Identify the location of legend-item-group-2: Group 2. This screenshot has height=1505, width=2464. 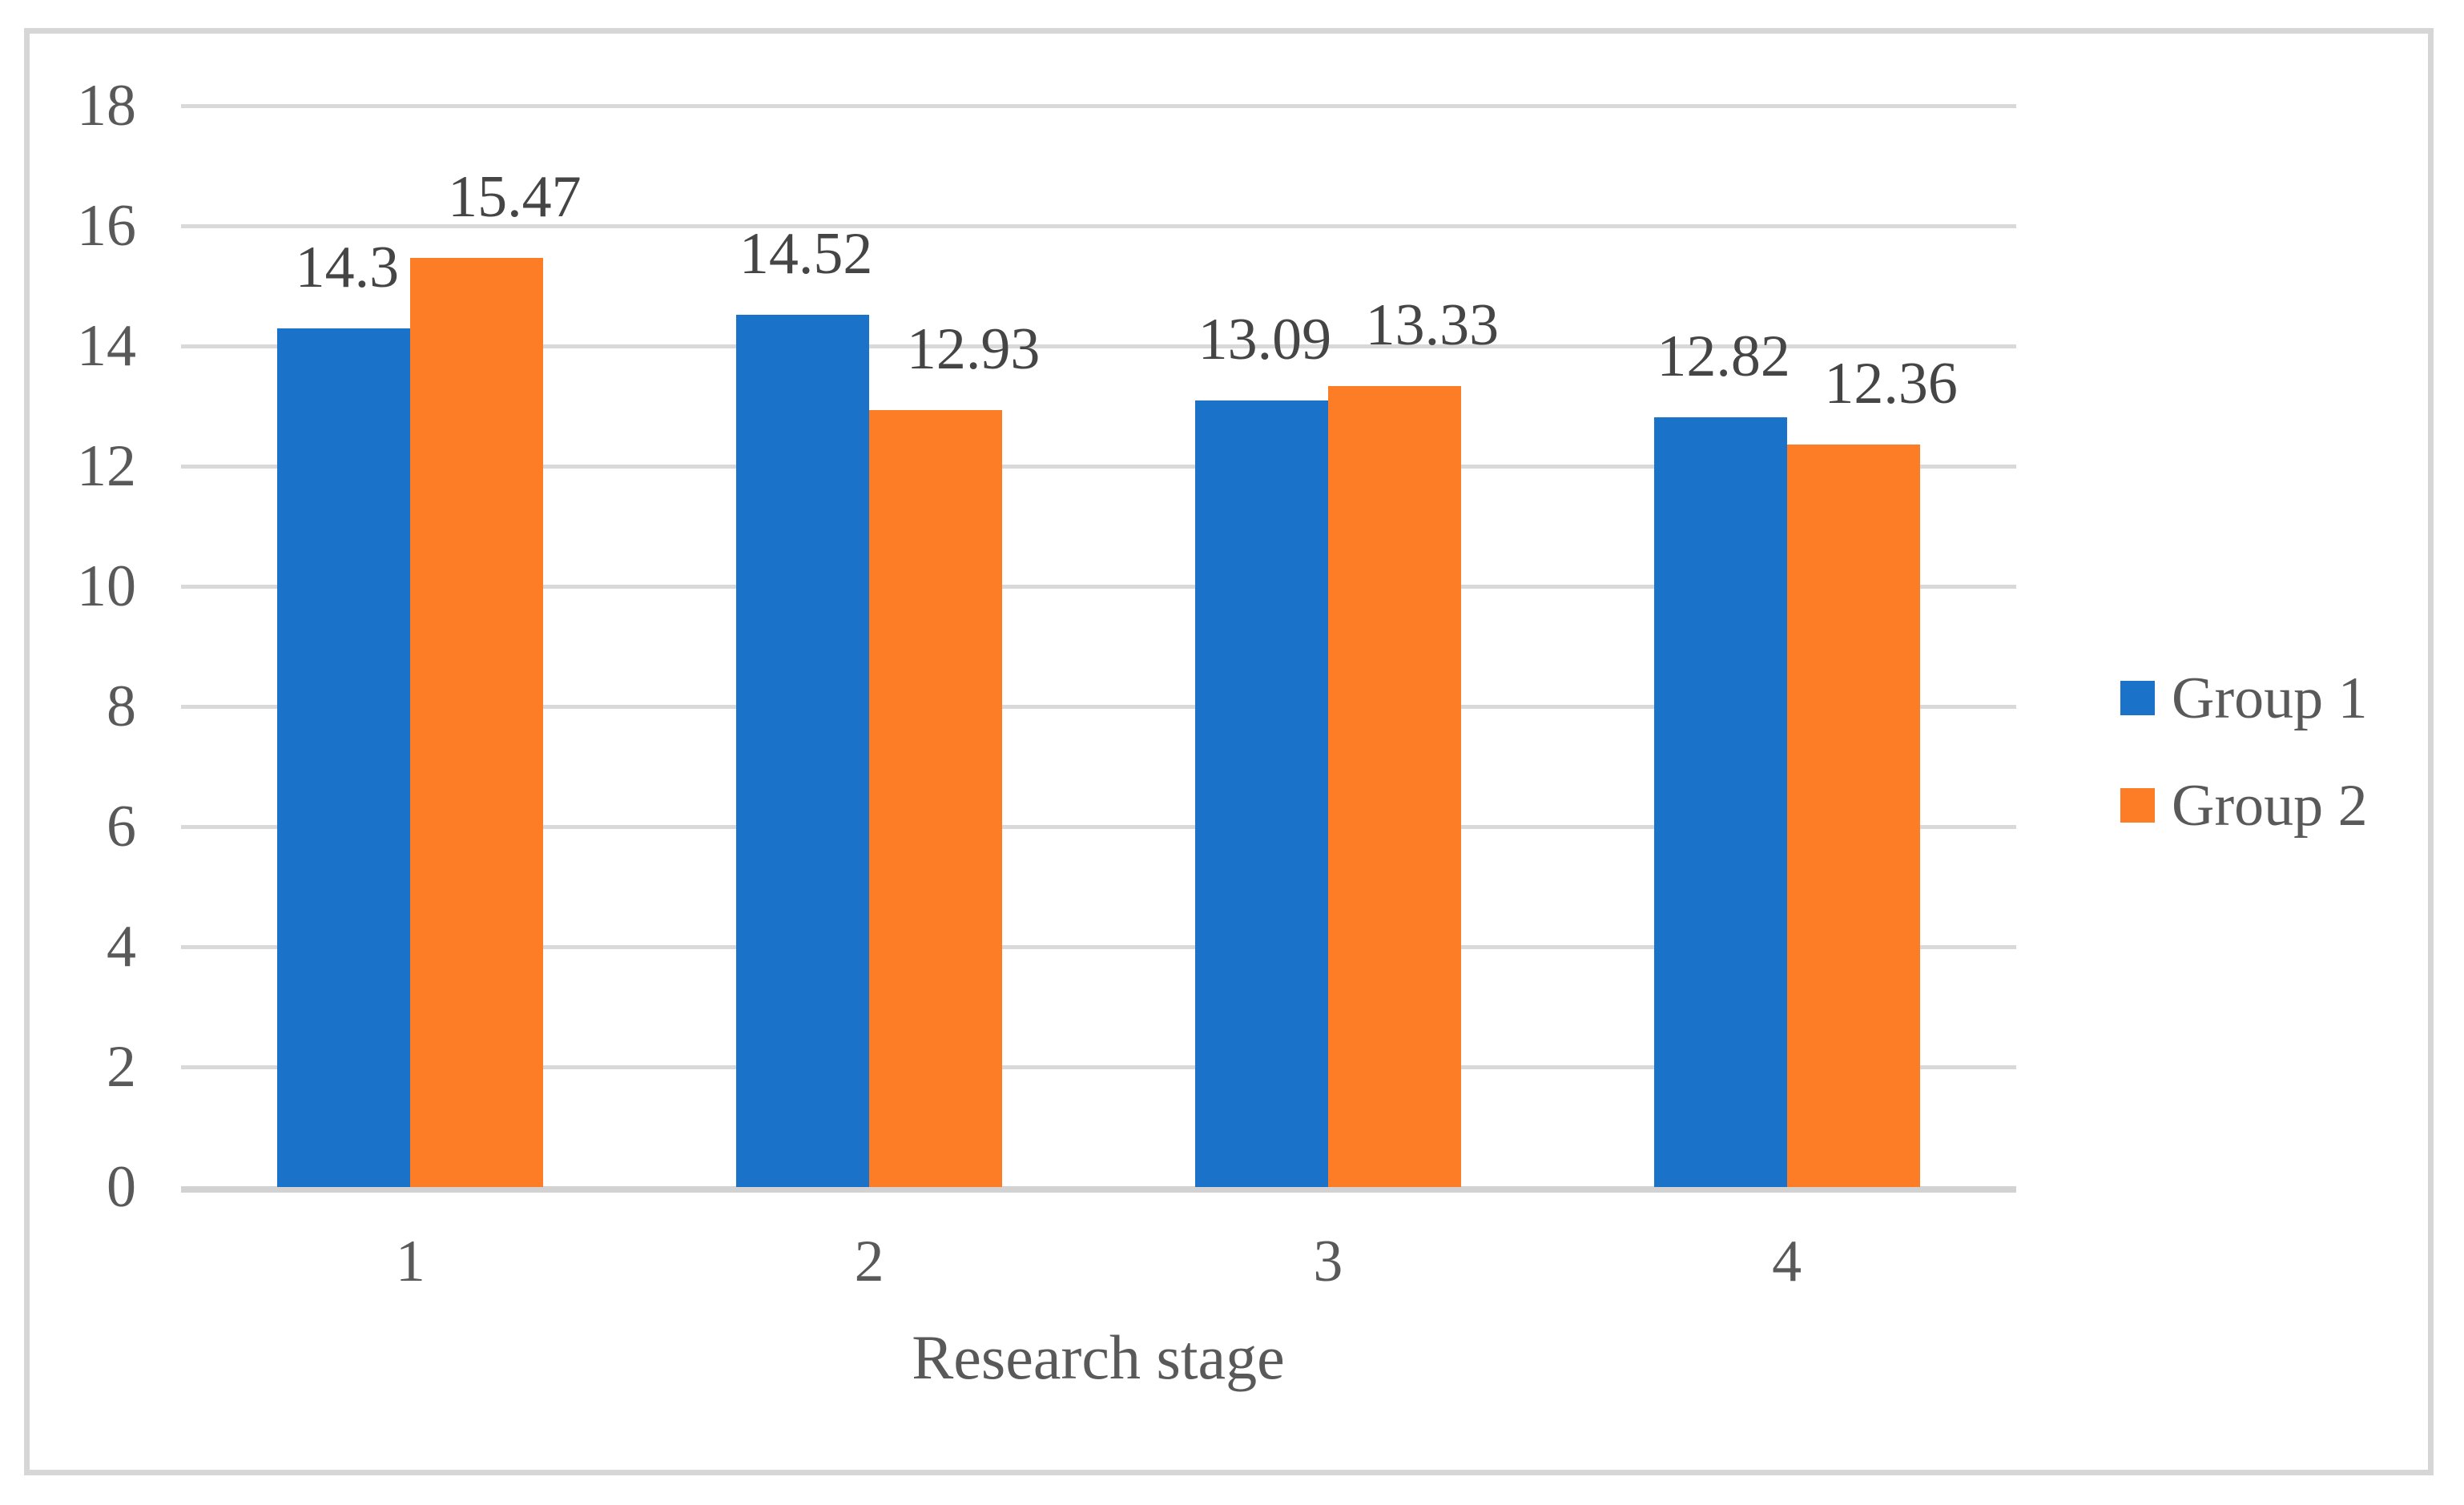
(2244, 806).